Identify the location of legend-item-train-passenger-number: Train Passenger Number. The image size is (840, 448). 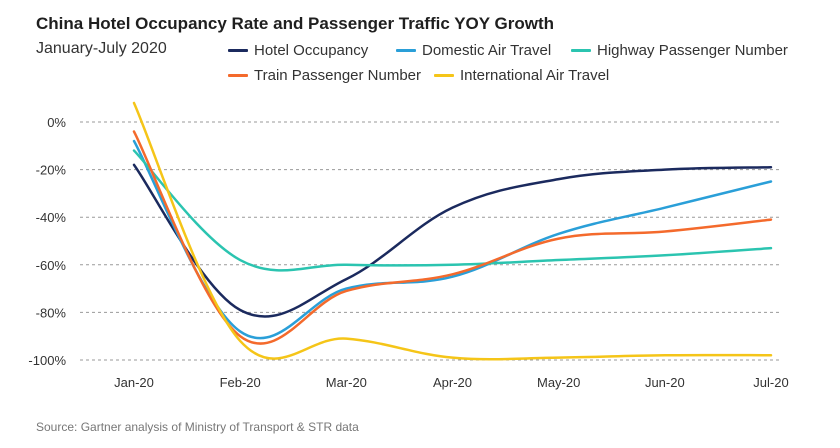
(324, 75).